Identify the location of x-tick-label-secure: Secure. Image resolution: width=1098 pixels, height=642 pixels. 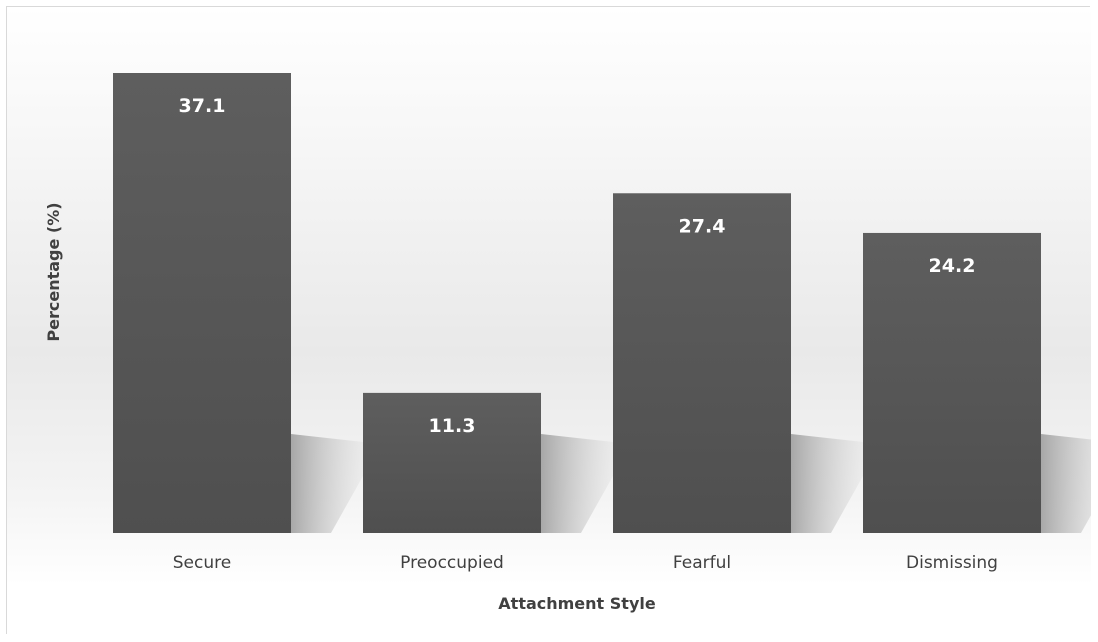
(202, 563).